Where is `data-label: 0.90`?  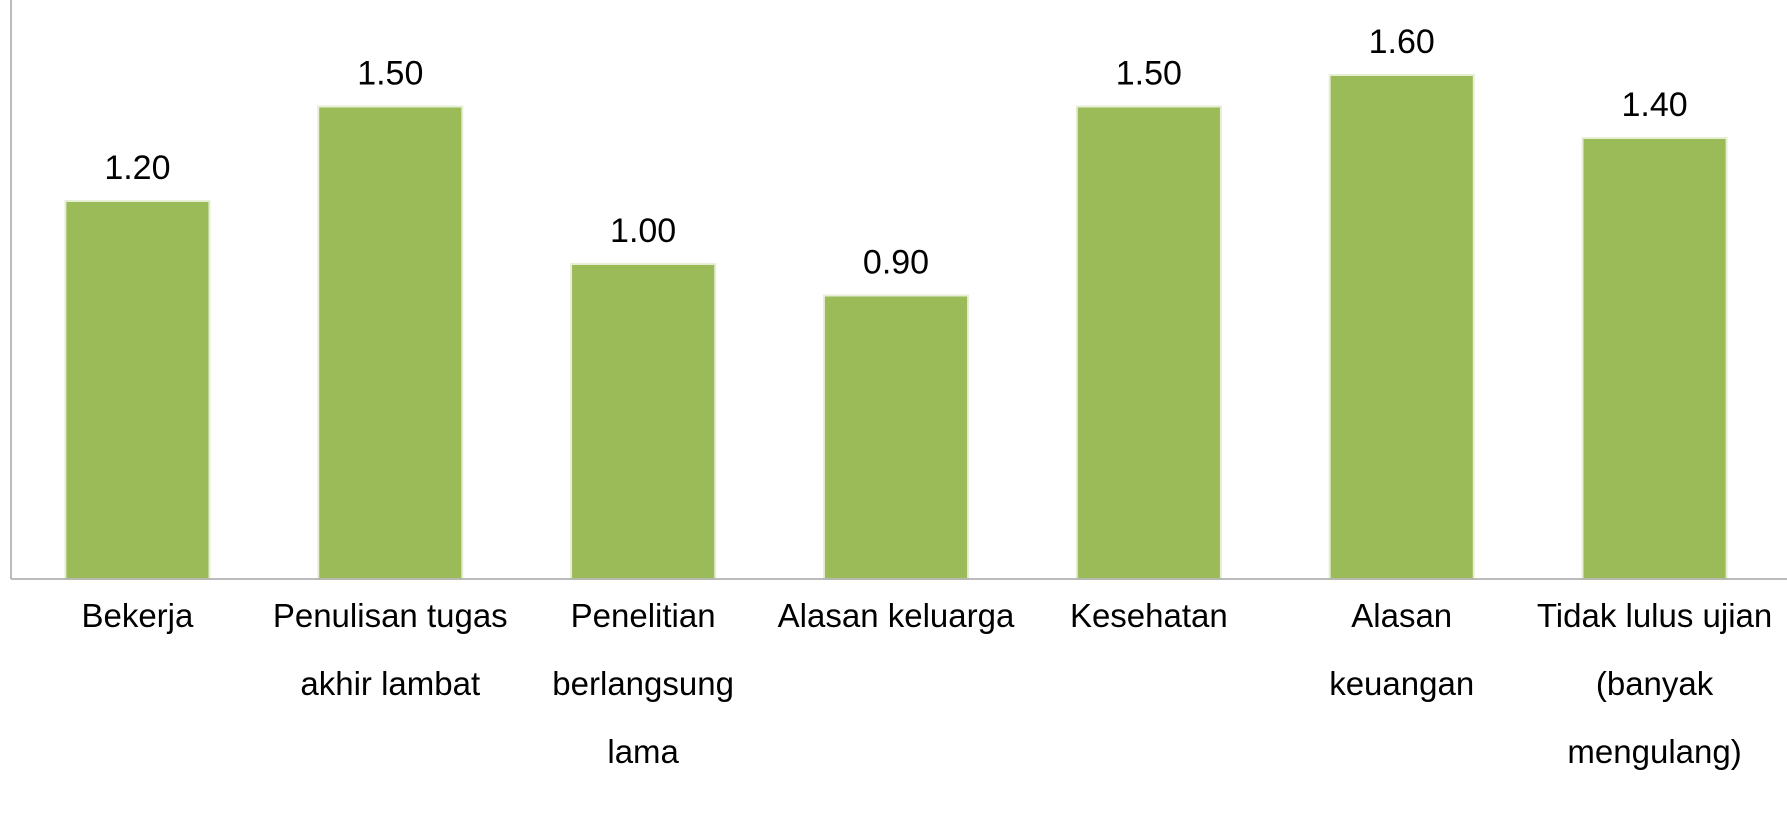 data-label: 0.90 is located at coordinates (896, 263).